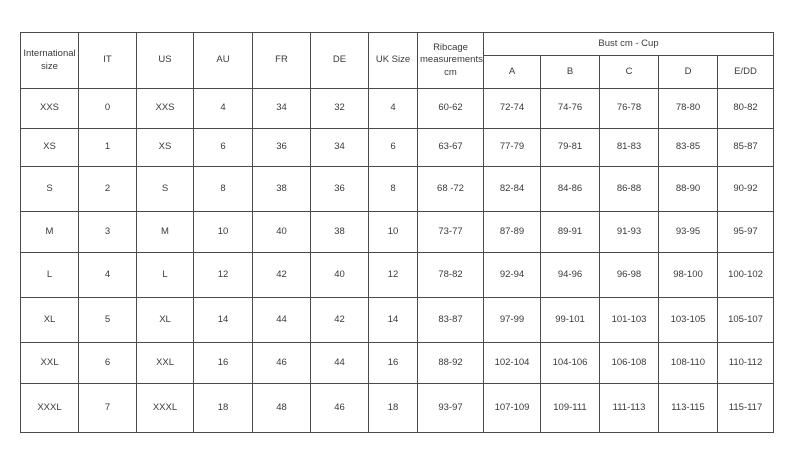 Image resolution: width=792 pixels, height=468 pixels. What do you see at coordinates (339, 320) in the screenshot?
I see `table-cell: 42` at bounding box center [339, 320].